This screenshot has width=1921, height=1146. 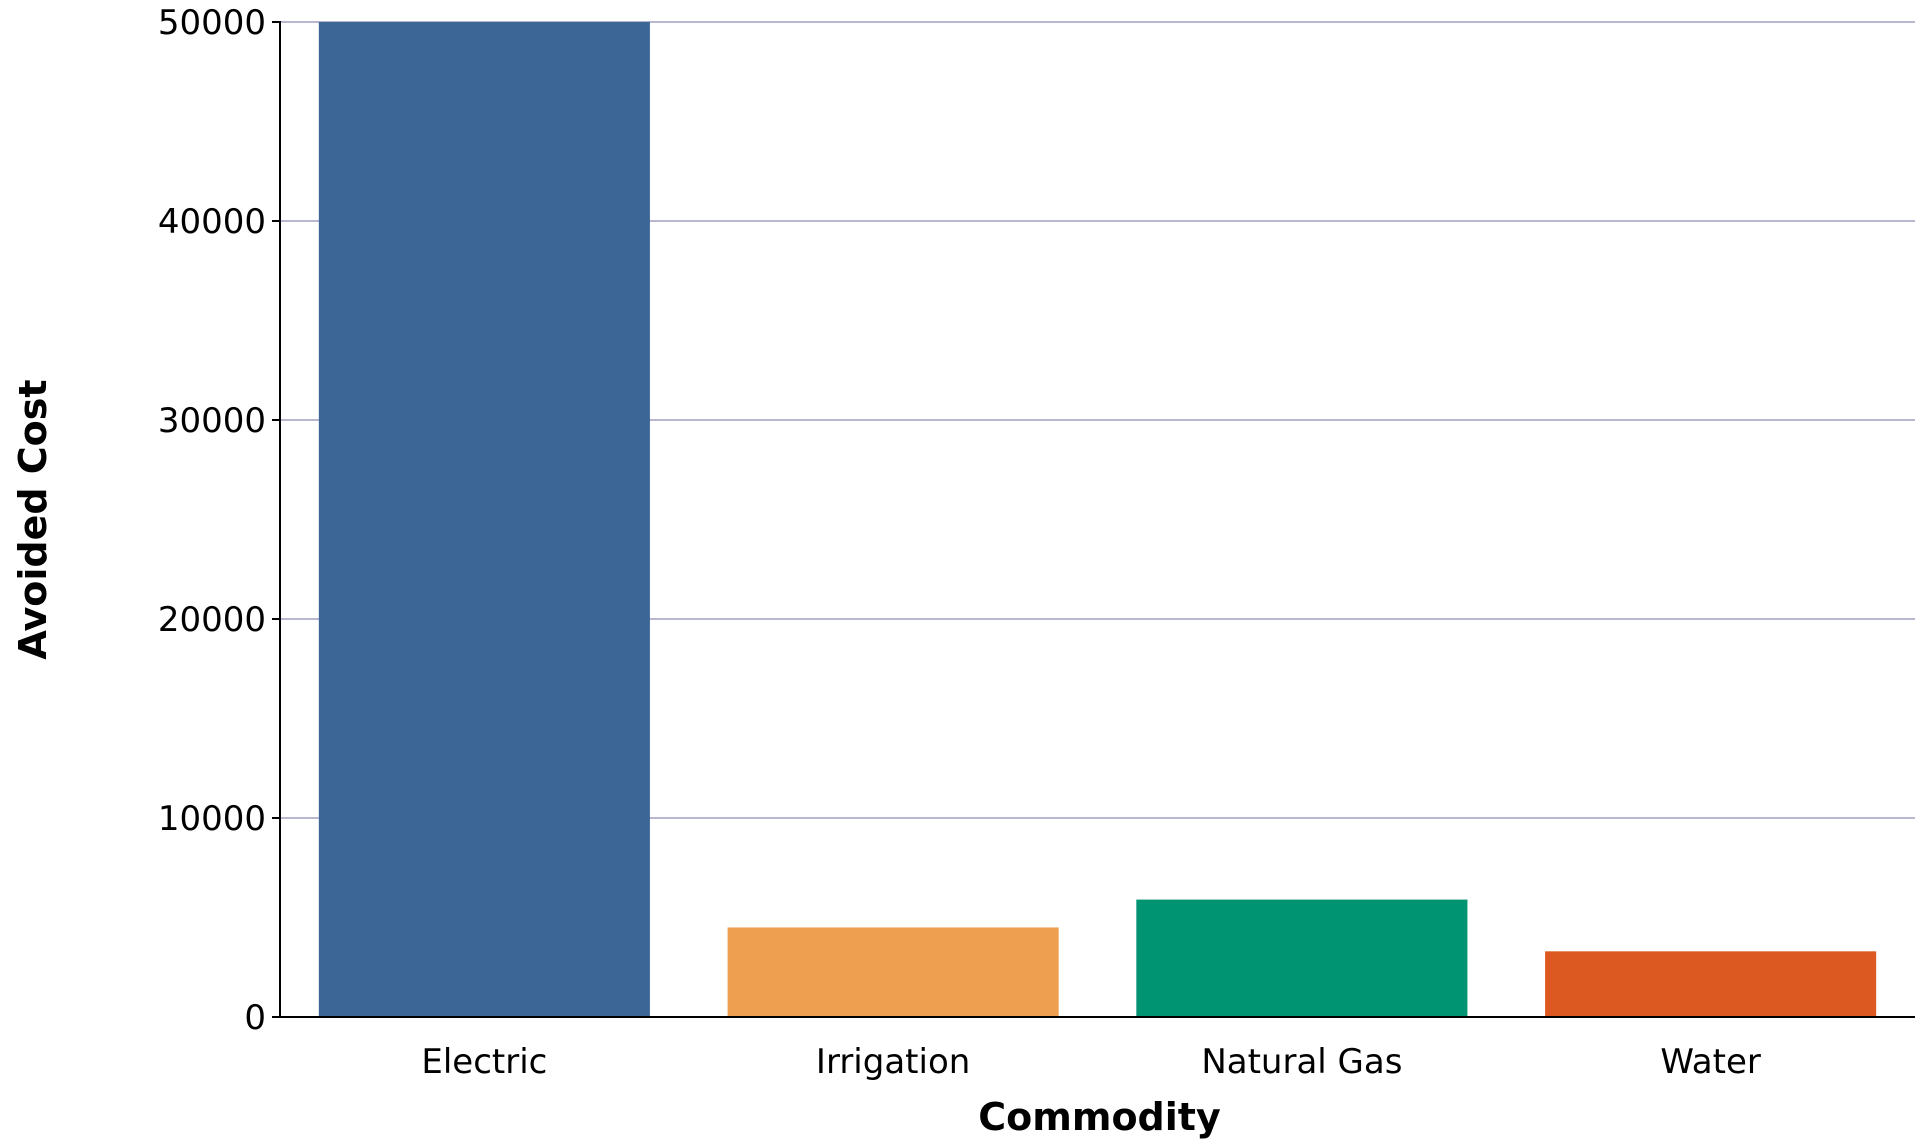 I want to click on y-tick-label: 0, so click(x=255, y=1018).